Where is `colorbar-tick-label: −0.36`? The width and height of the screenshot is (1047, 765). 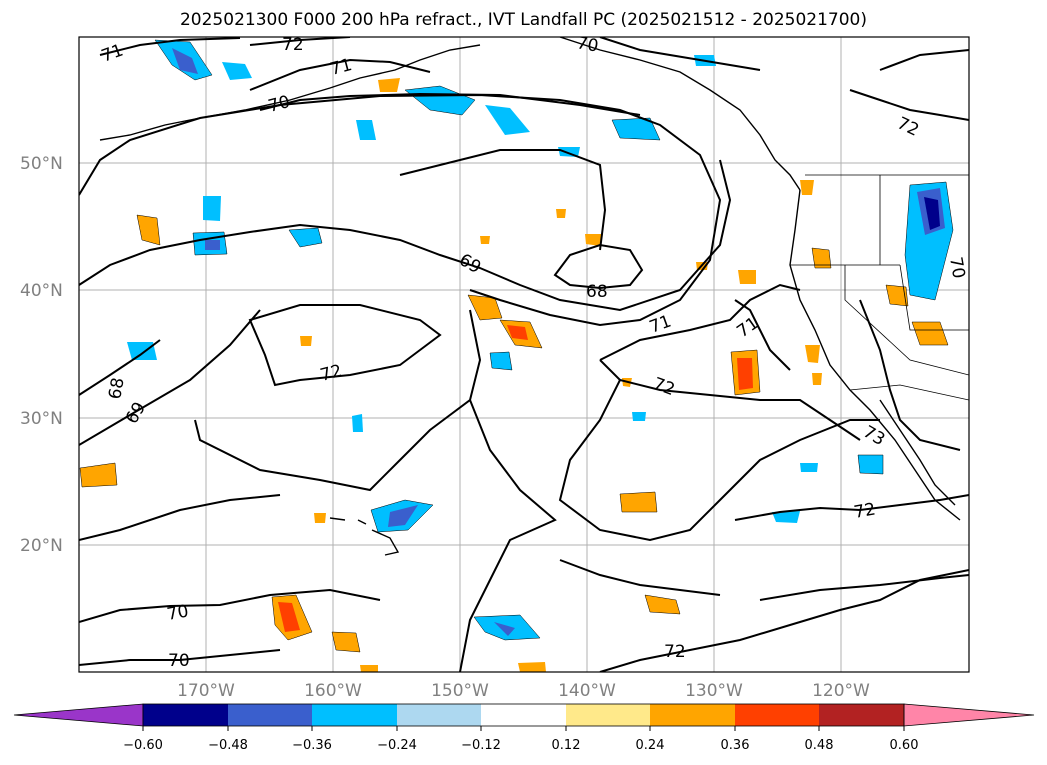 colorbar-tick-label: −0.36 is located at coordinates (312, 745).